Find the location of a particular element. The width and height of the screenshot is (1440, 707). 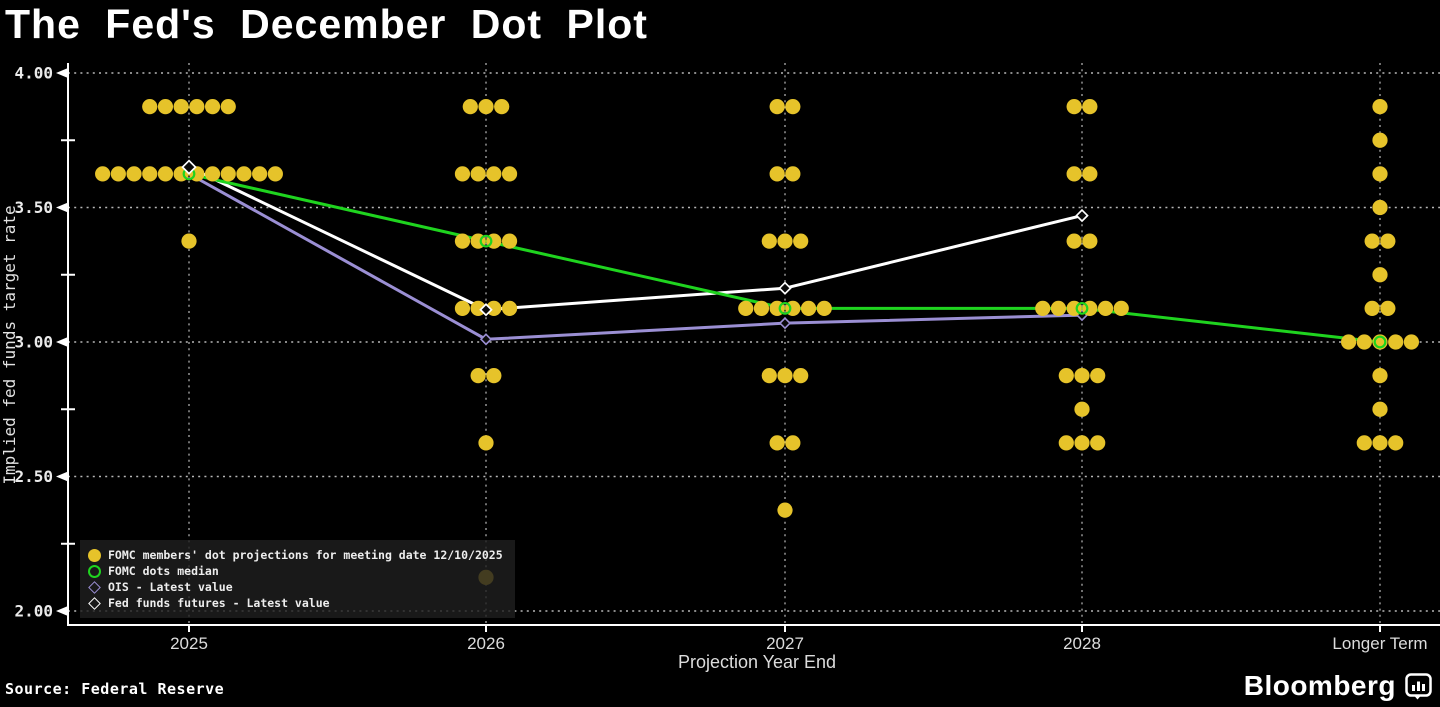

x-tick-label: 2027 is located at coordinates (785, 643).